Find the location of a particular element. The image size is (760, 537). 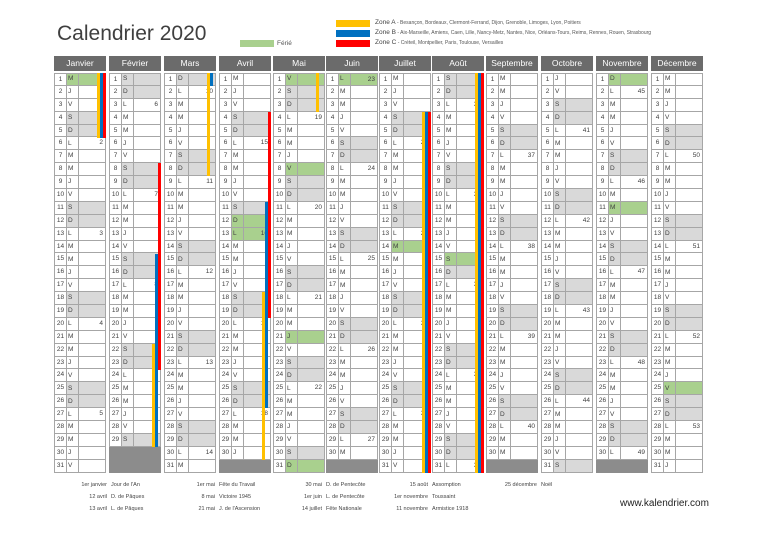

day-row: 13 is located at coordinates (622, 234).